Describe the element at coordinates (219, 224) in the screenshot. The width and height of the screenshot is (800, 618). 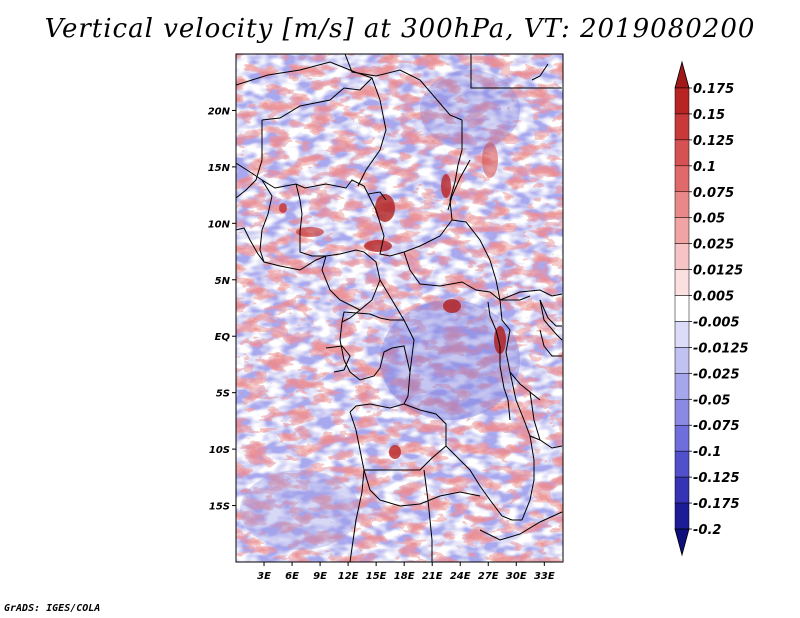
I see `lat-tick-label: 10N` at that location.